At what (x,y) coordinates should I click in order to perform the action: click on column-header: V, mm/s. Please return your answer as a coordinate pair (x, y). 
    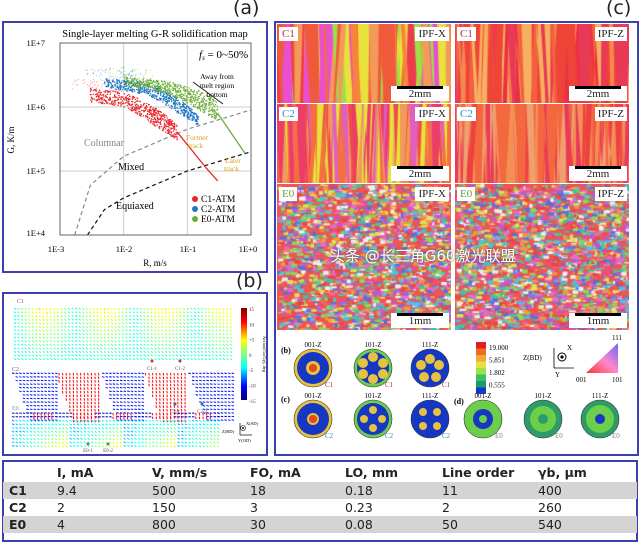
    Looking at the image, I should click on (180, 472).